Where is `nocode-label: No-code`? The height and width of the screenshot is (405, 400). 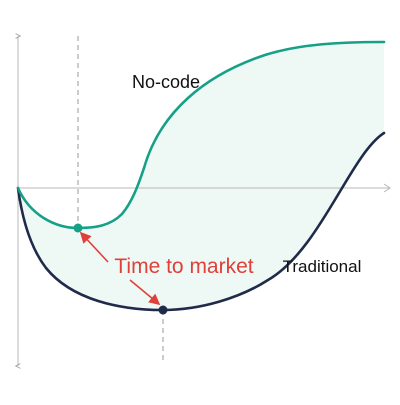
nocode-label: No-code is located at coordinates (166, 82).